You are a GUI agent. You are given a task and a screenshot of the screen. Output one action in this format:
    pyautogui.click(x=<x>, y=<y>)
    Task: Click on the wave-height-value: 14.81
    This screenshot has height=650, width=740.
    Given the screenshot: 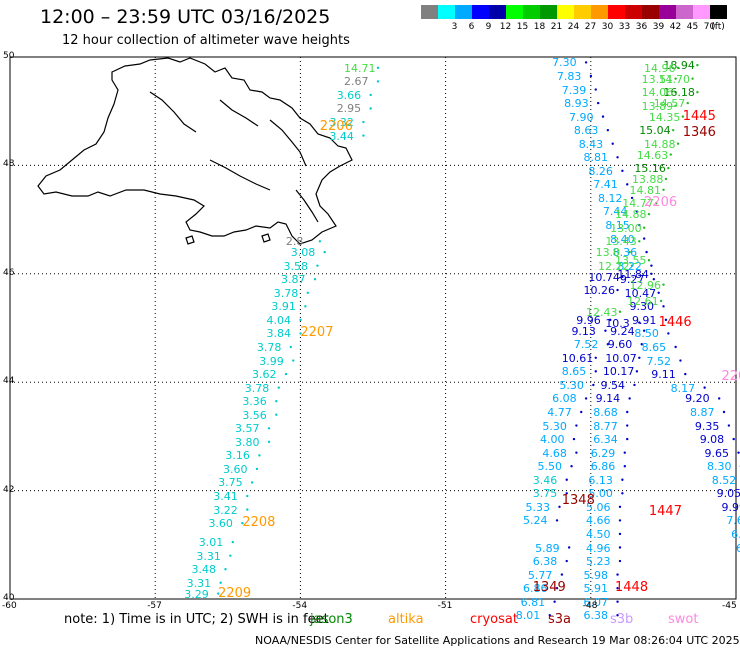 What is the action you would take?
    pyautogui.click(x=645, y=190)
    